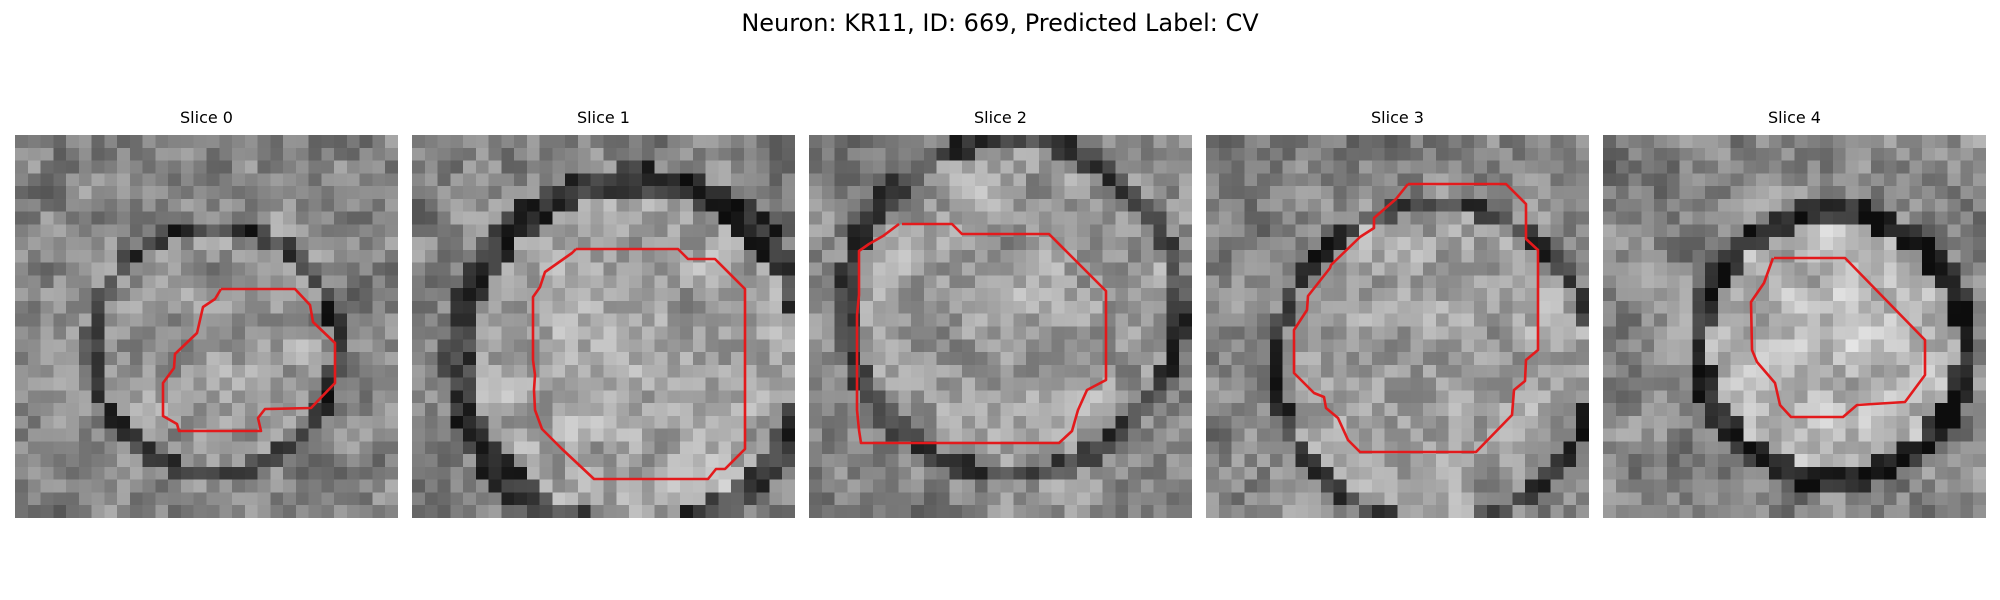 The height and width of the screenshot is (600, 2000). I want to click on slice-title-0: Slice 0, so click(206, 117).